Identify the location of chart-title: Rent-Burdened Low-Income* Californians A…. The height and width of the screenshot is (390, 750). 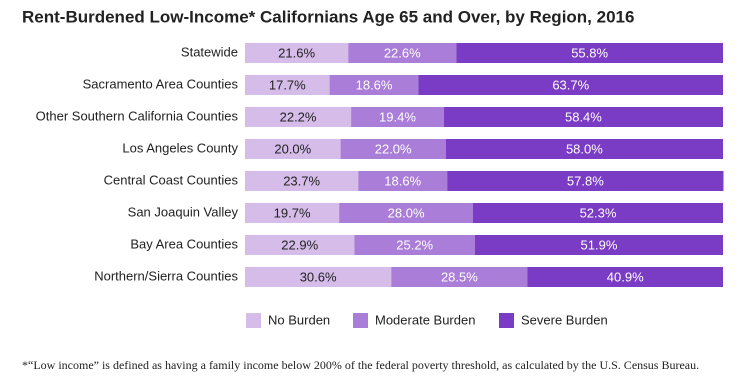
(328, 16).